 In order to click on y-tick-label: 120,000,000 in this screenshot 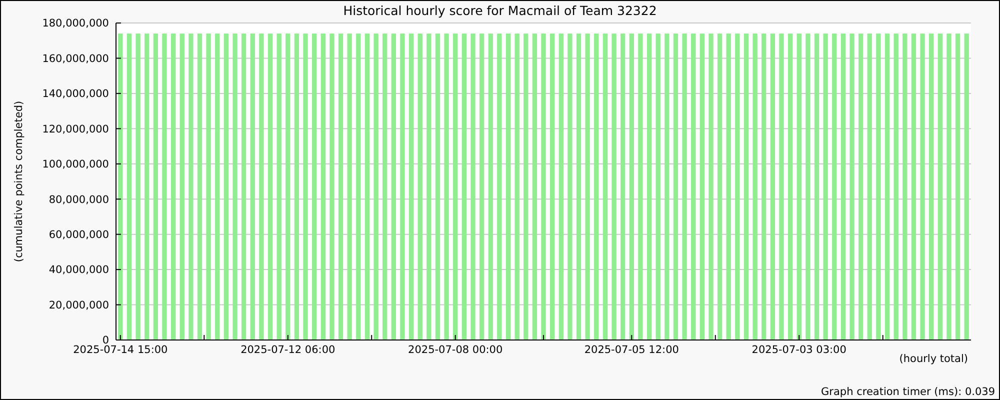, I will do `click(75, 129)`.